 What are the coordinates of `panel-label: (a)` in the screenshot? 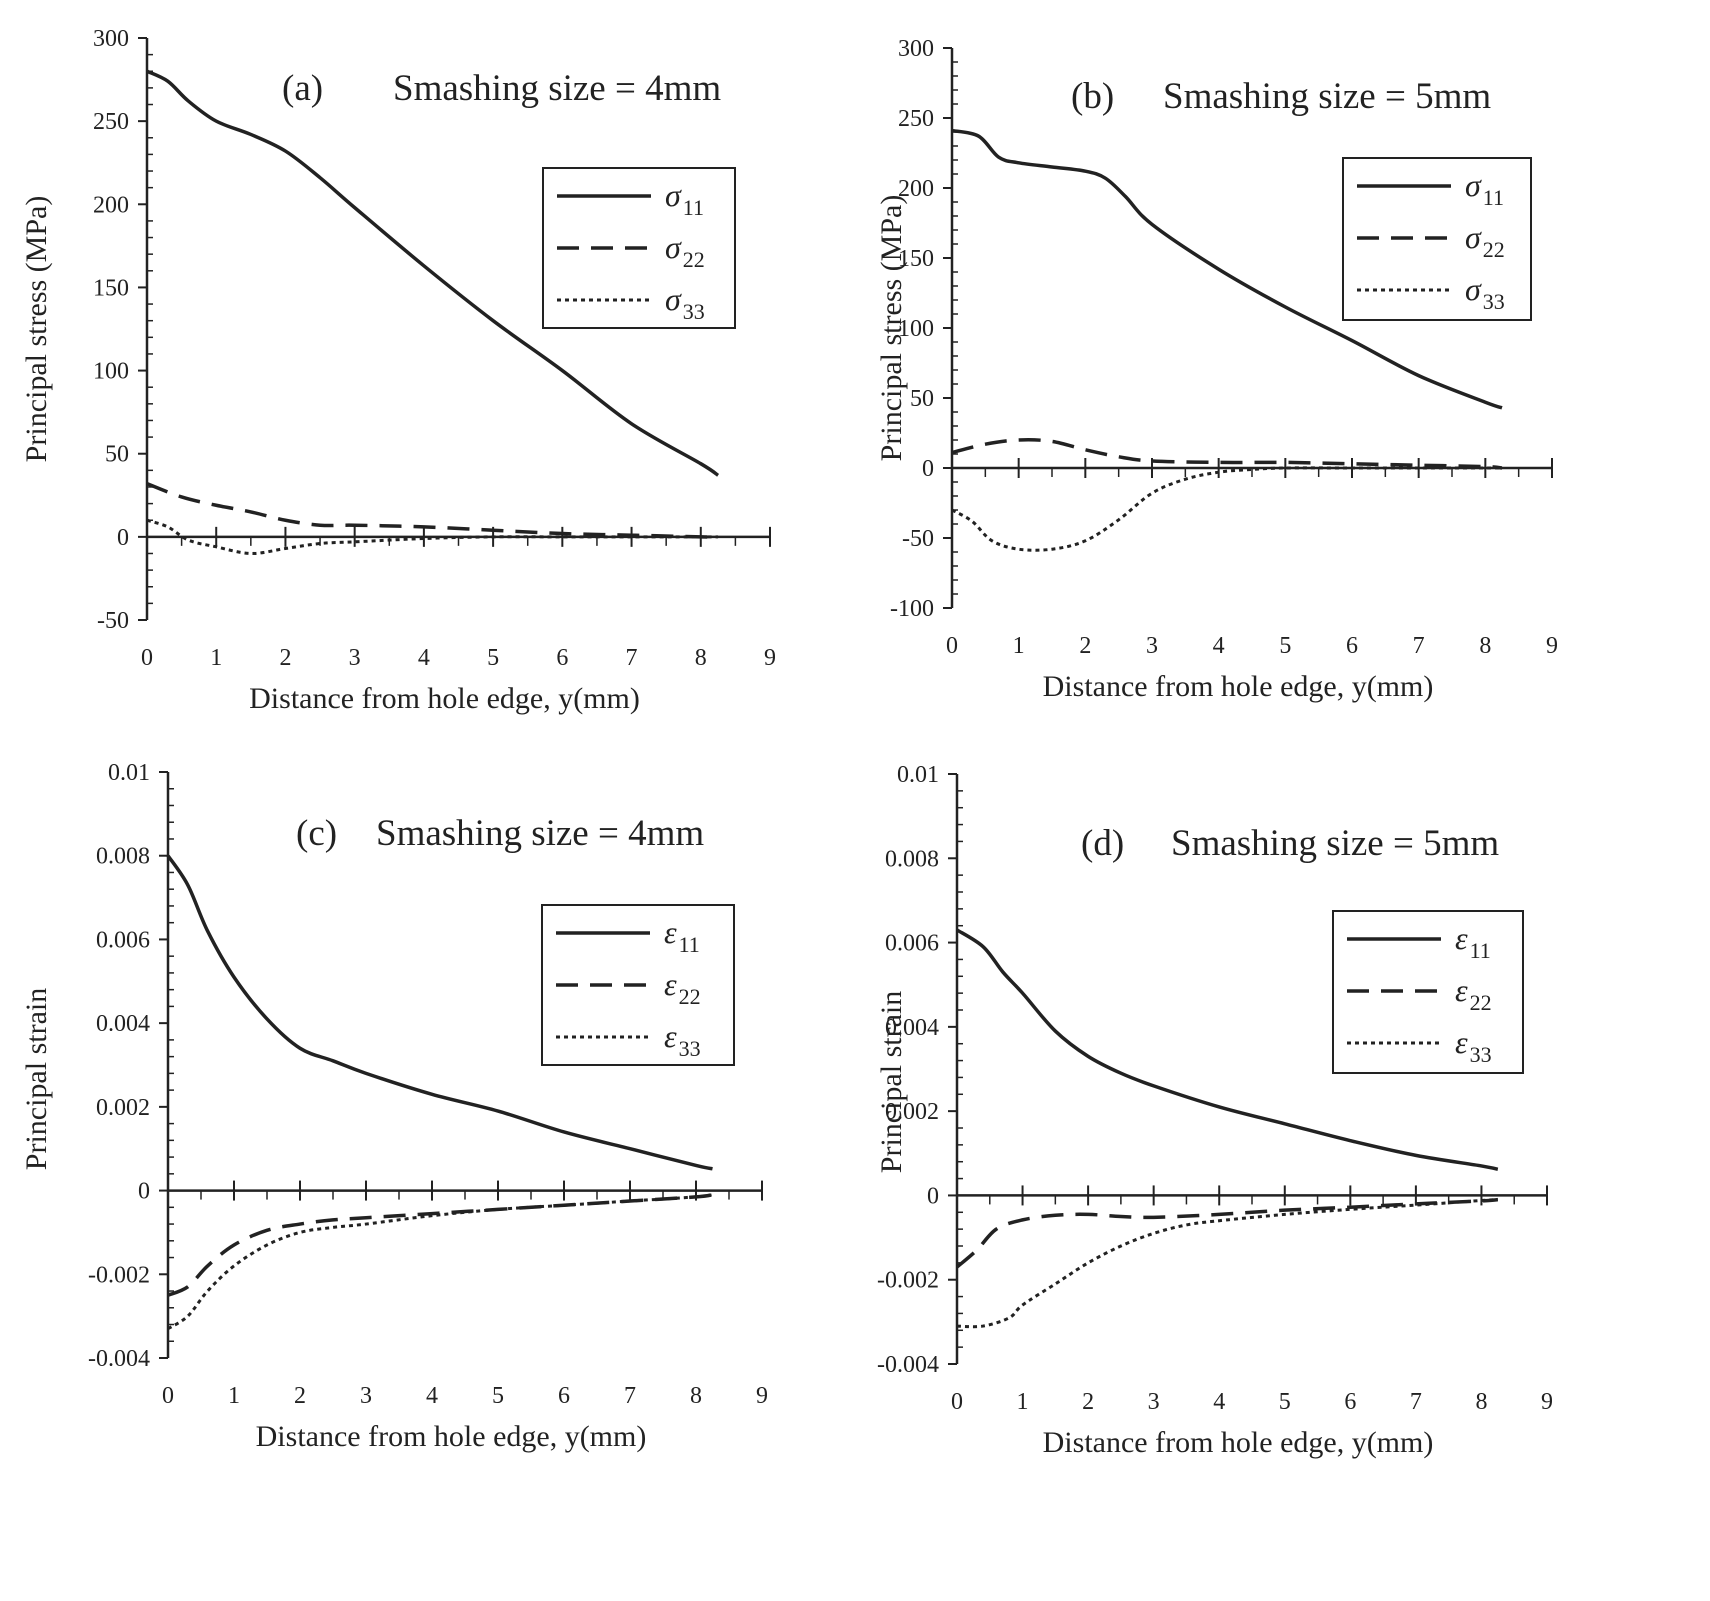 It's located at (302, 88).